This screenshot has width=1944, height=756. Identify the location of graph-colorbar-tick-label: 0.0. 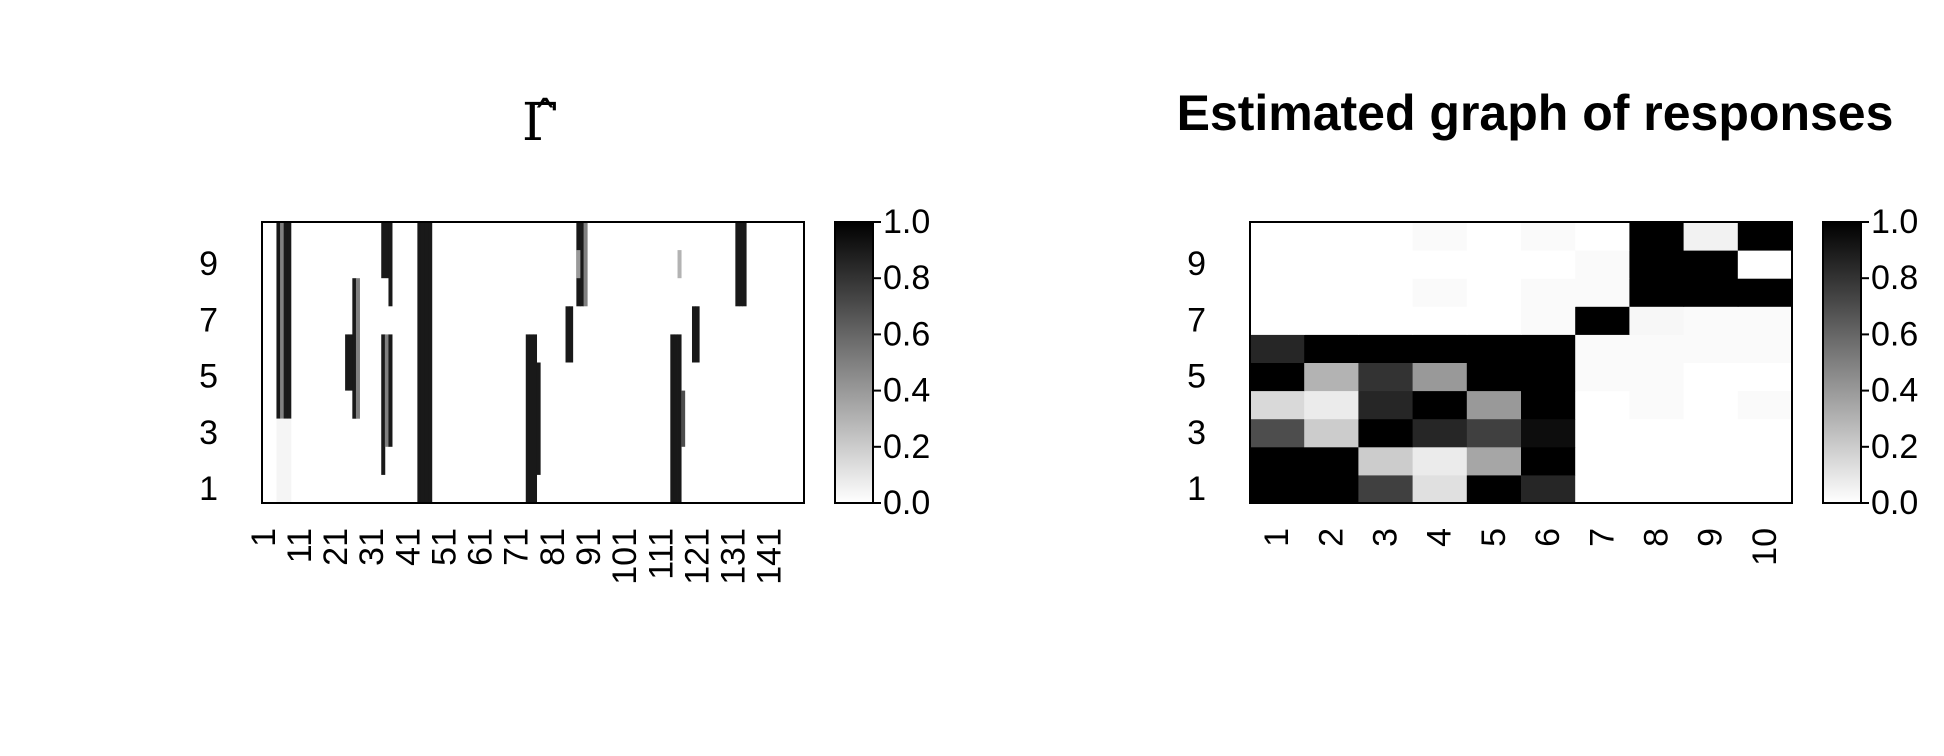
(1894, 503).